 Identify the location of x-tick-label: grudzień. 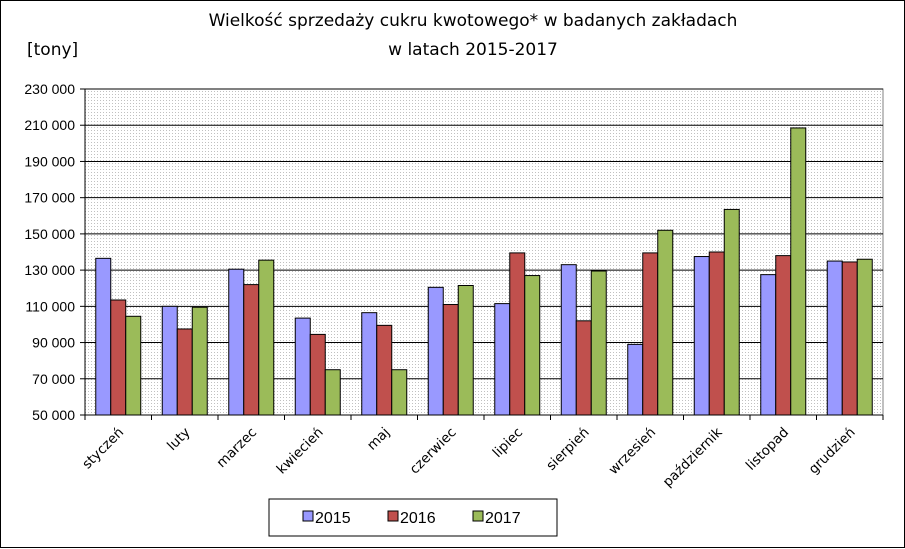
(832, 451).